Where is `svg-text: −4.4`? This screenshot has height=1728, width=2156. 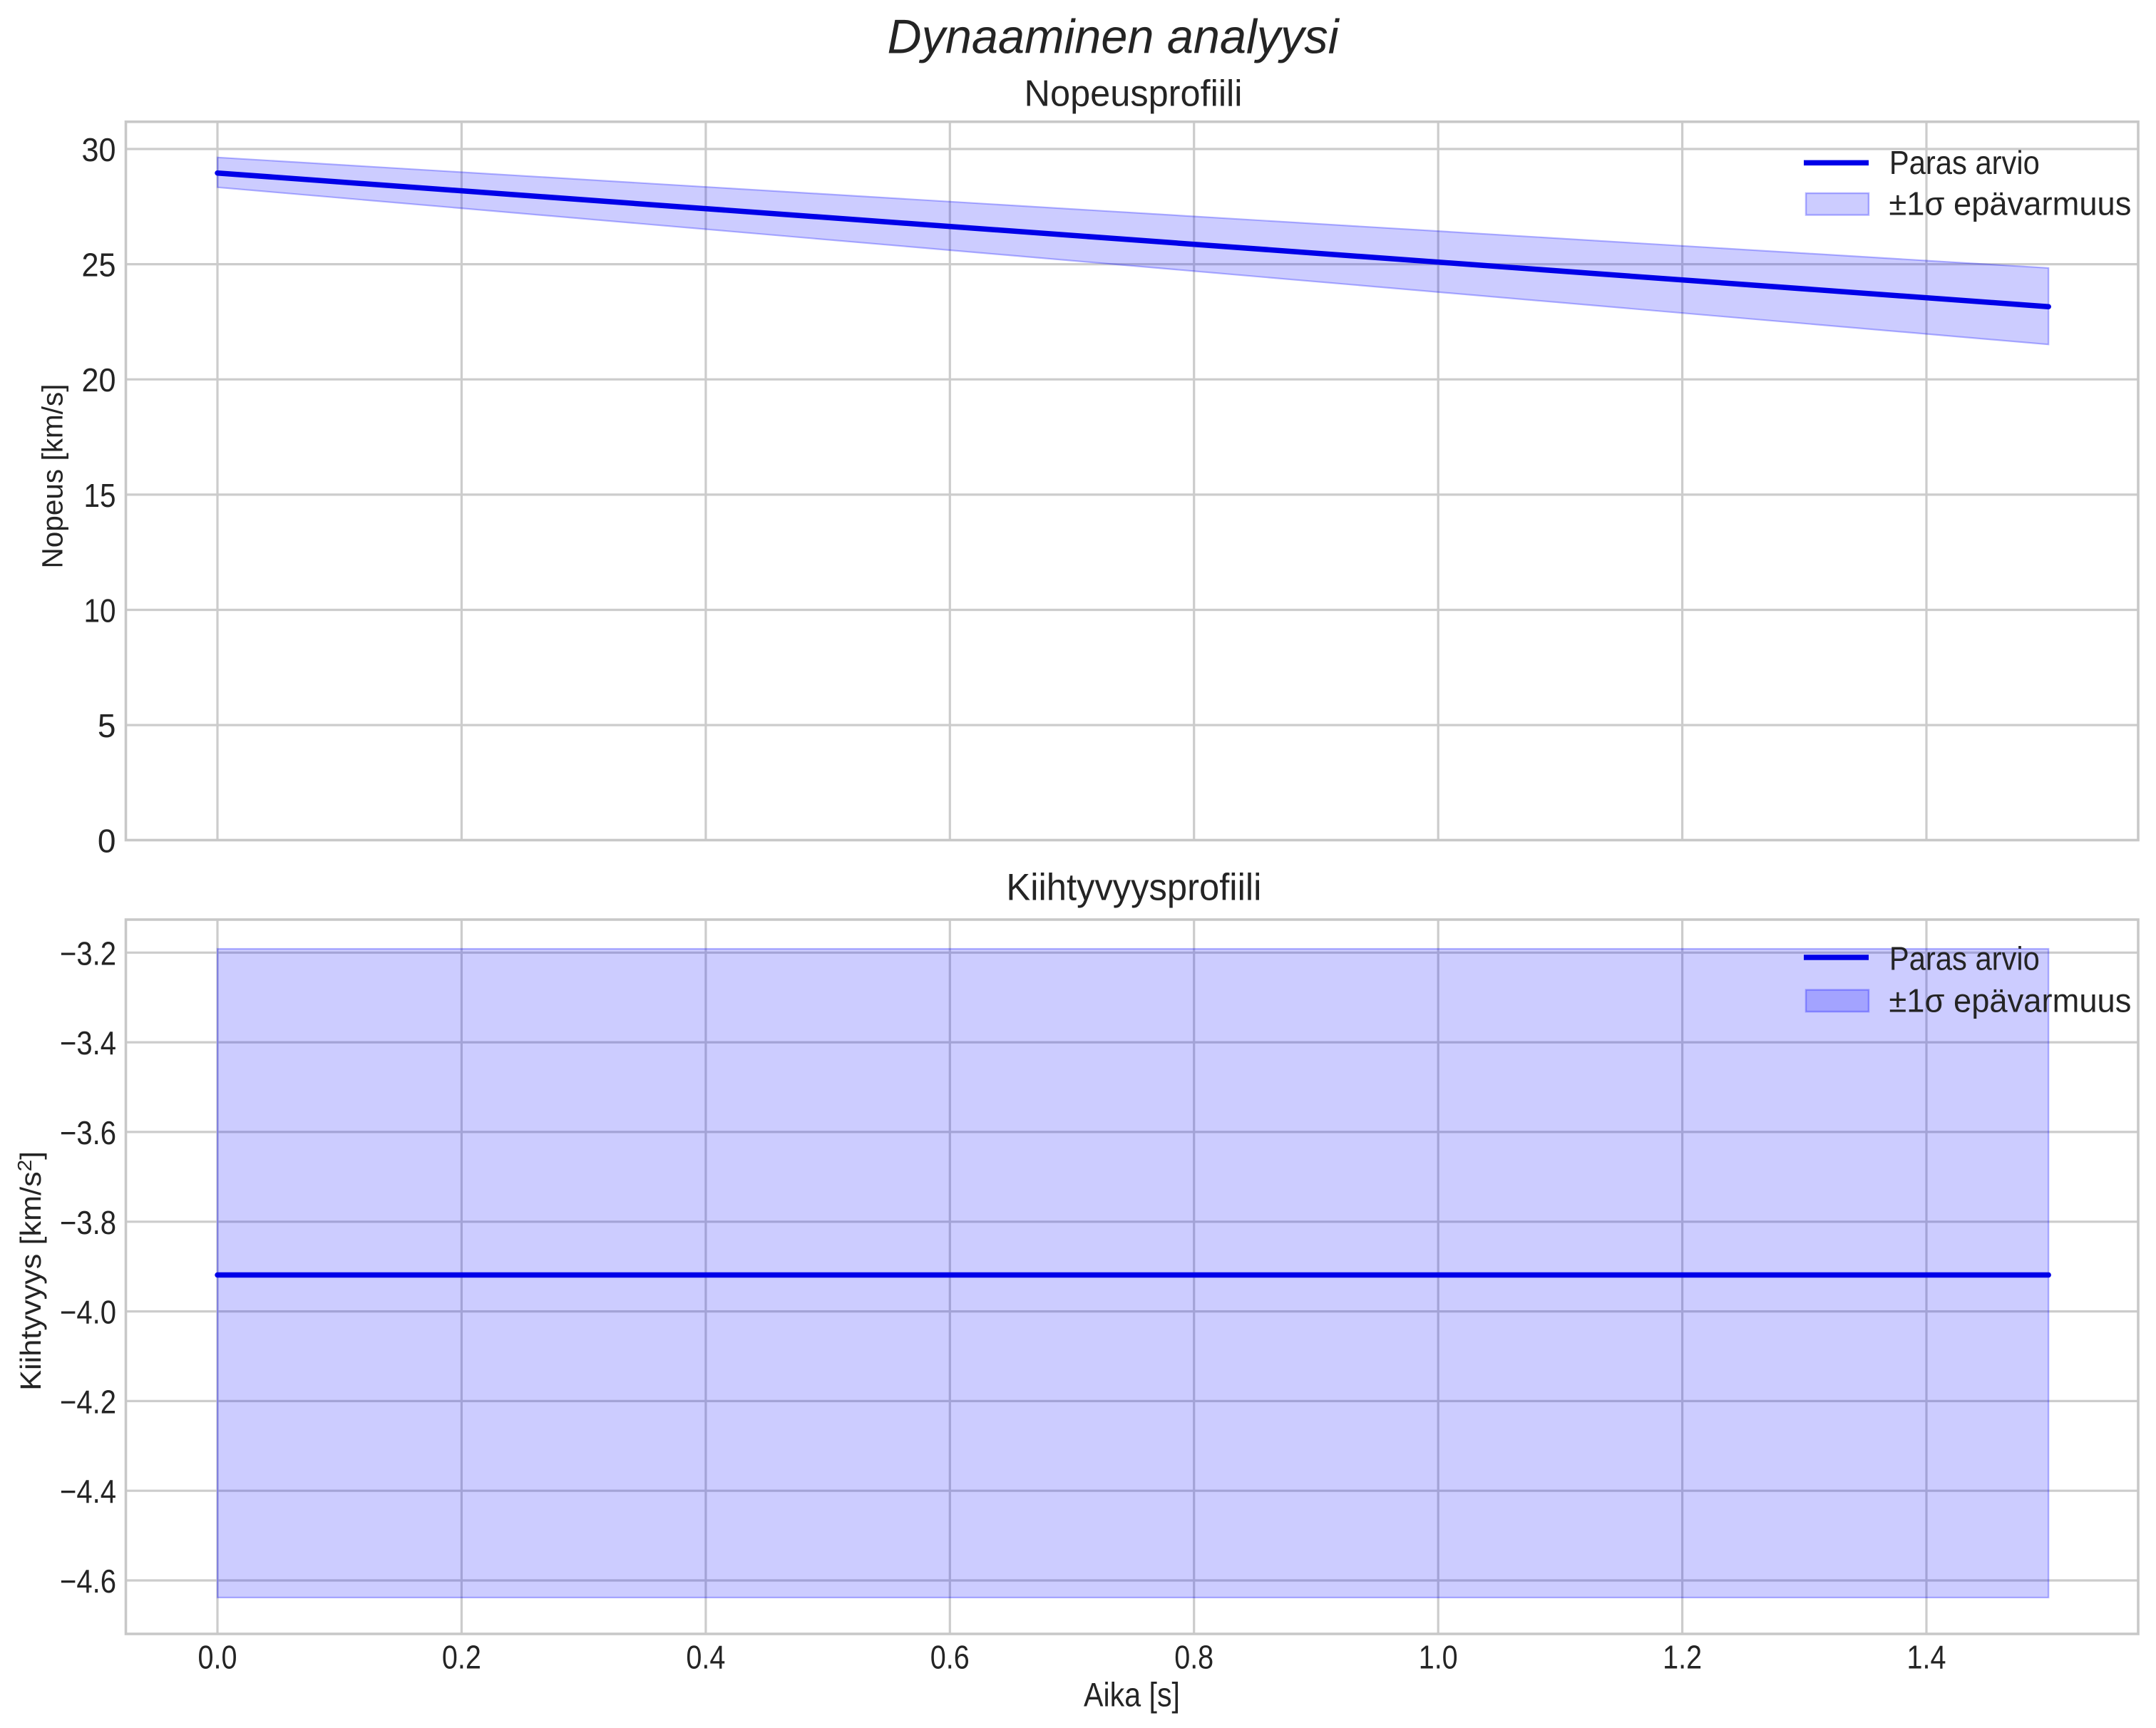
svg-text: −4.4 is located at coordinates (88, 1491).